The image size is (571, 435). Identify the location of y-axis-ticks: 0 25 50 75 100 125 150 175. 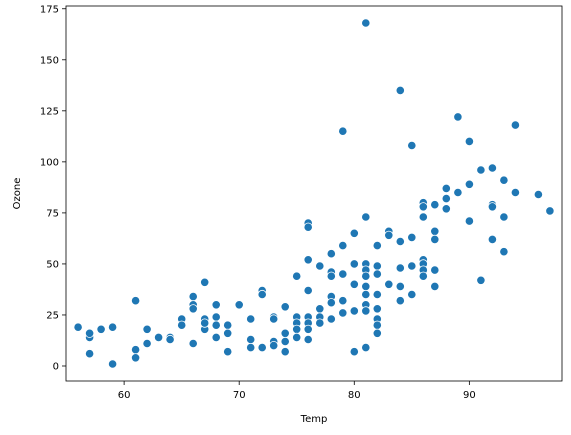
(53, 188).